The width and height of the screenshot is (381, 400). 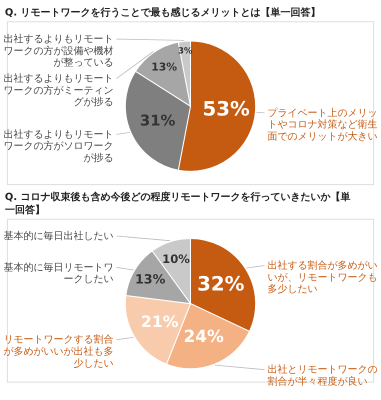 What do you see at coordinates (322, 124) in the screenshot?
I see `slice-label: プライベート上のメリットやコロナ対策など衛生面でのメリットが大きい` at bounding box center [322, 124].